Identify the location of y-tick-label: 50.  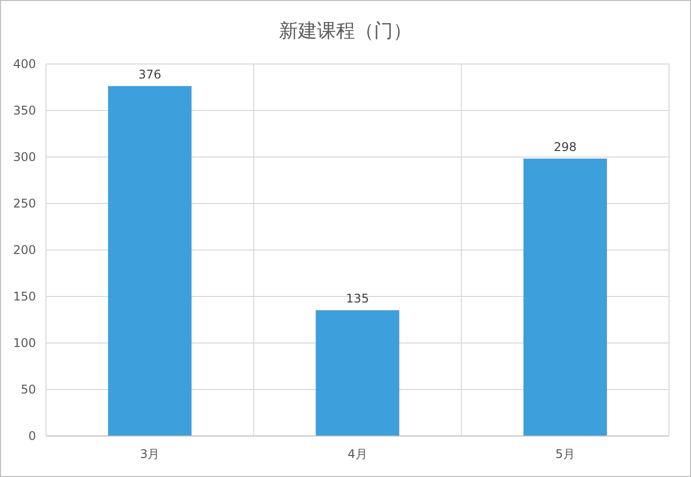
(28, 389).